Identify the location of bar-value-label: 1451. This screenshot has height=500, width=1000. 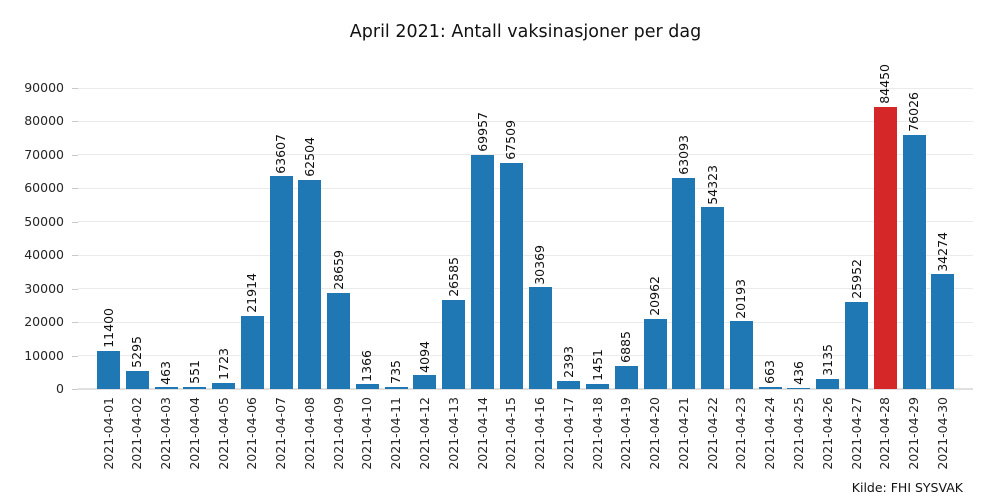
(597, 365).